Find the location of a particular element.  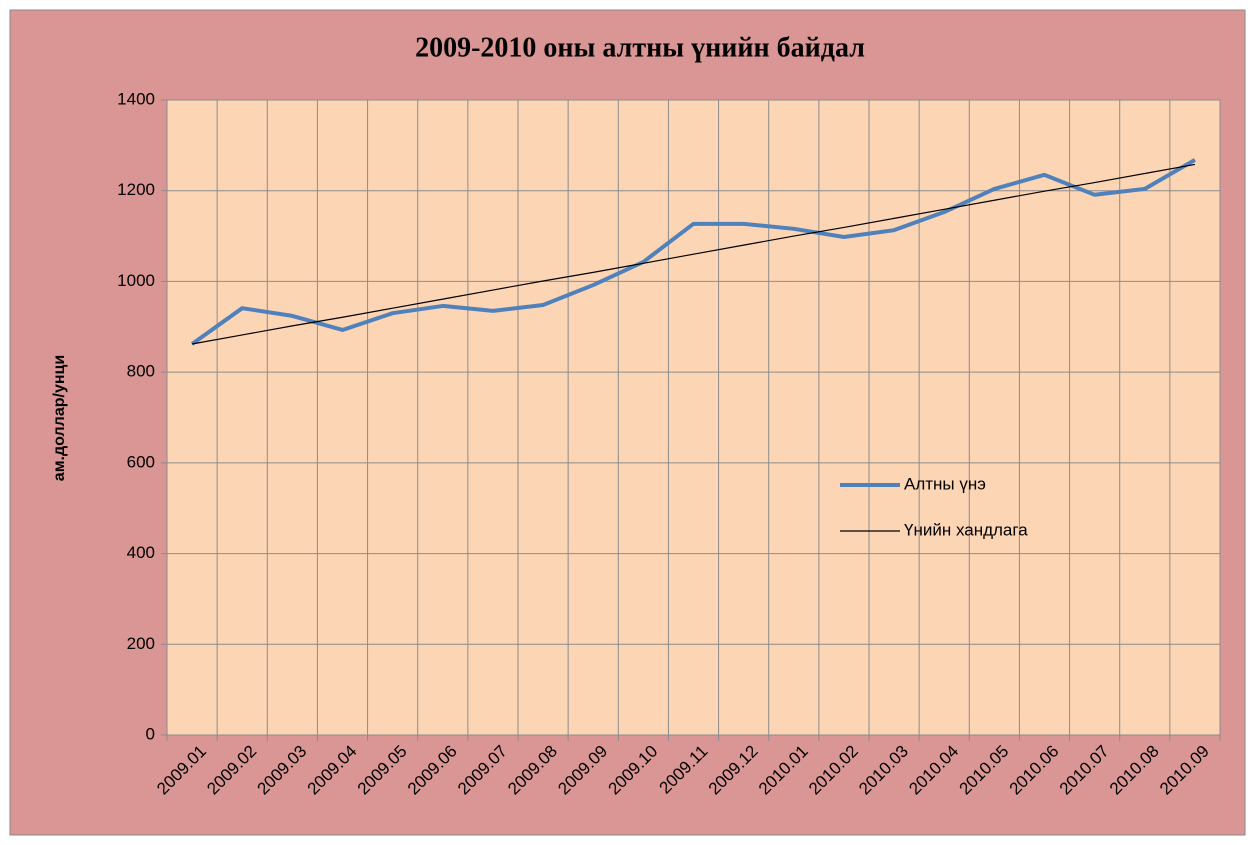

y-tick-label: 600 is located at coordinates (141, 461).